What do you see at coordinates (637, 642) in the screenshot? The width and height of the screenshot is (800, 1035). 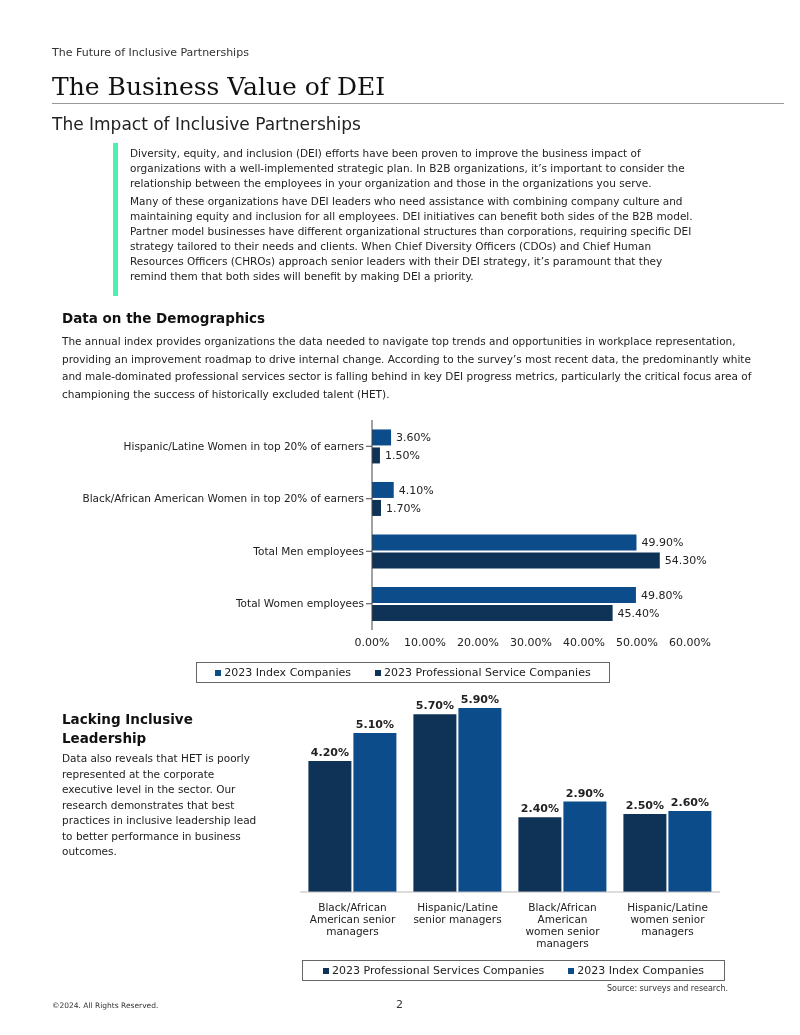 I see `x-tick-label: 50.00%` at bounding box center [637, 642].